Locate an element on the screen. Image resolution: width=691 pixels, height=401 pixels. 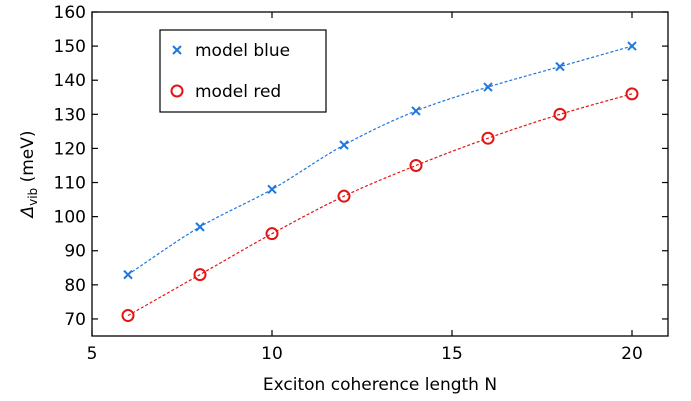
x-axis-title: Exciton coherence length N is located at coordinates (380, 385).